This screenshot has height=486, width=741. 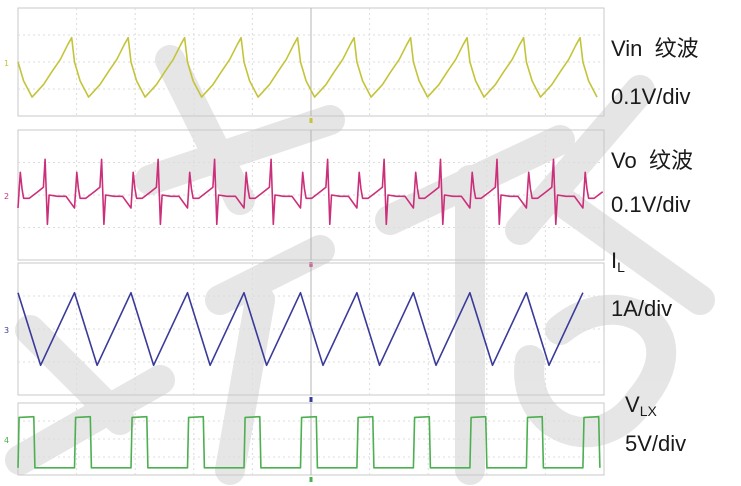 I want to click on vin-label-main: Vin, so click(x=627, y=48).